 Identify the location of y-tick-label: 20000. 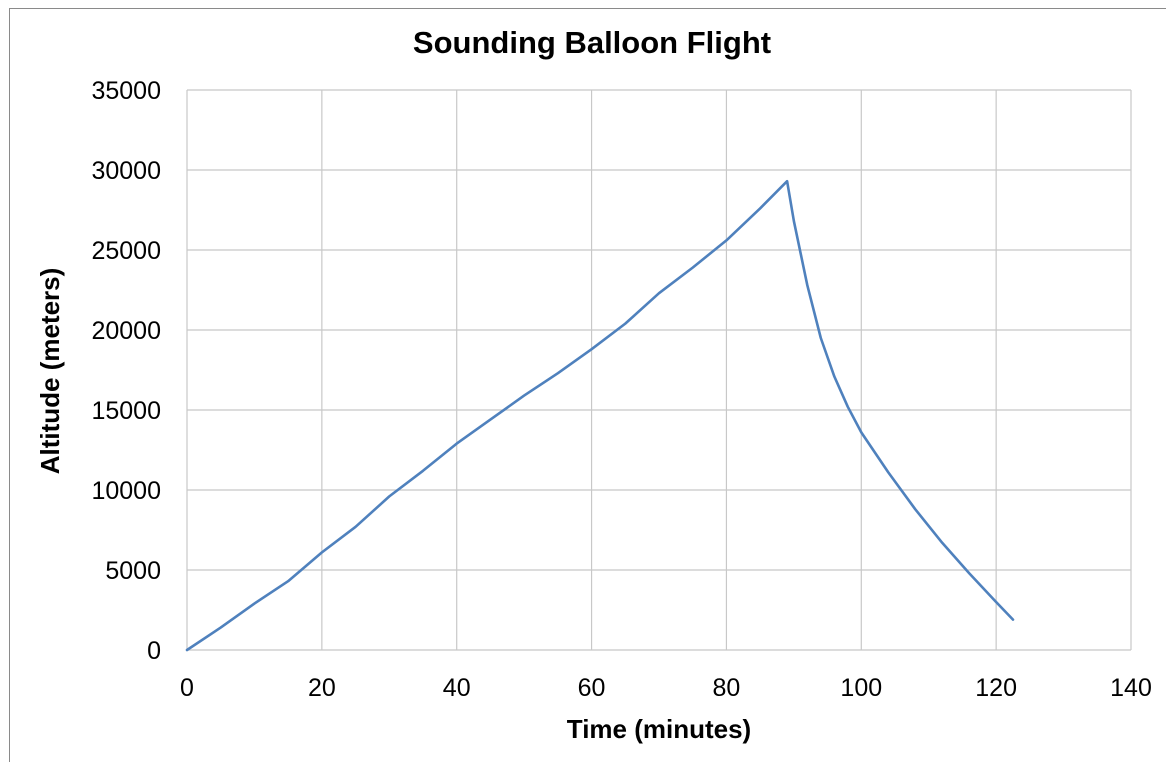
(126, 331).